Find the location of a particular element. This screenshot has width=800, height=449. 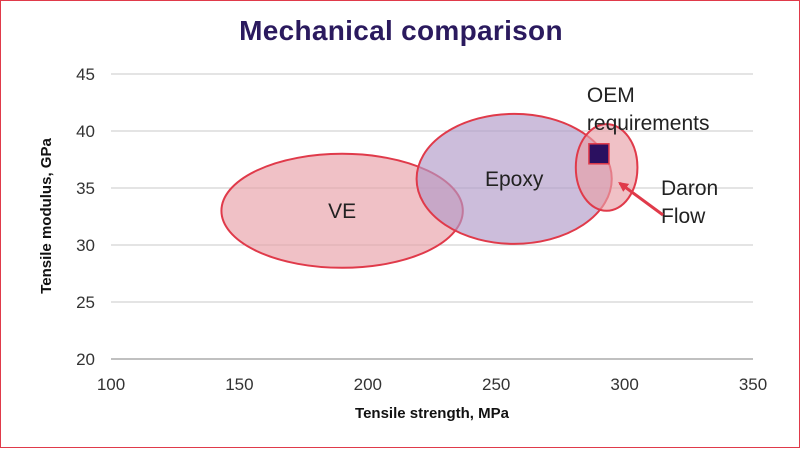

region-label: VE is located at coordinates (342, 211).